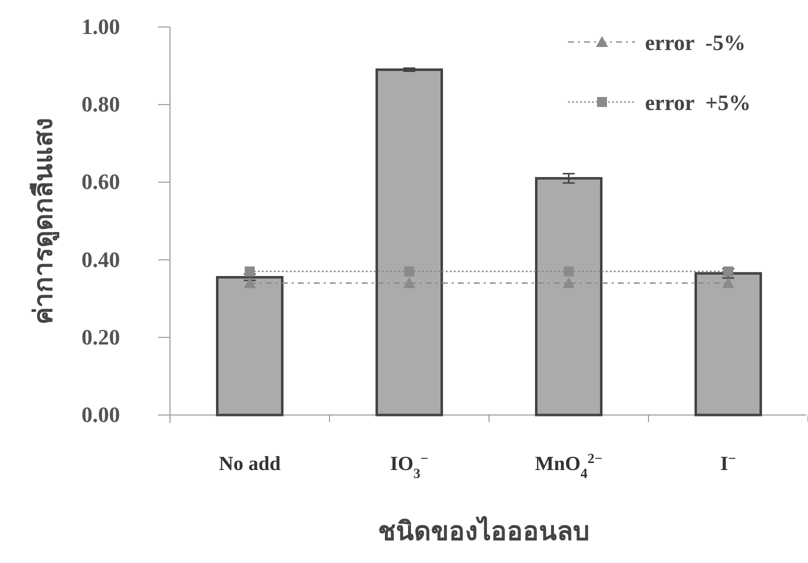  I want to click on y-tick-label: 0.40, so click(101, 259).